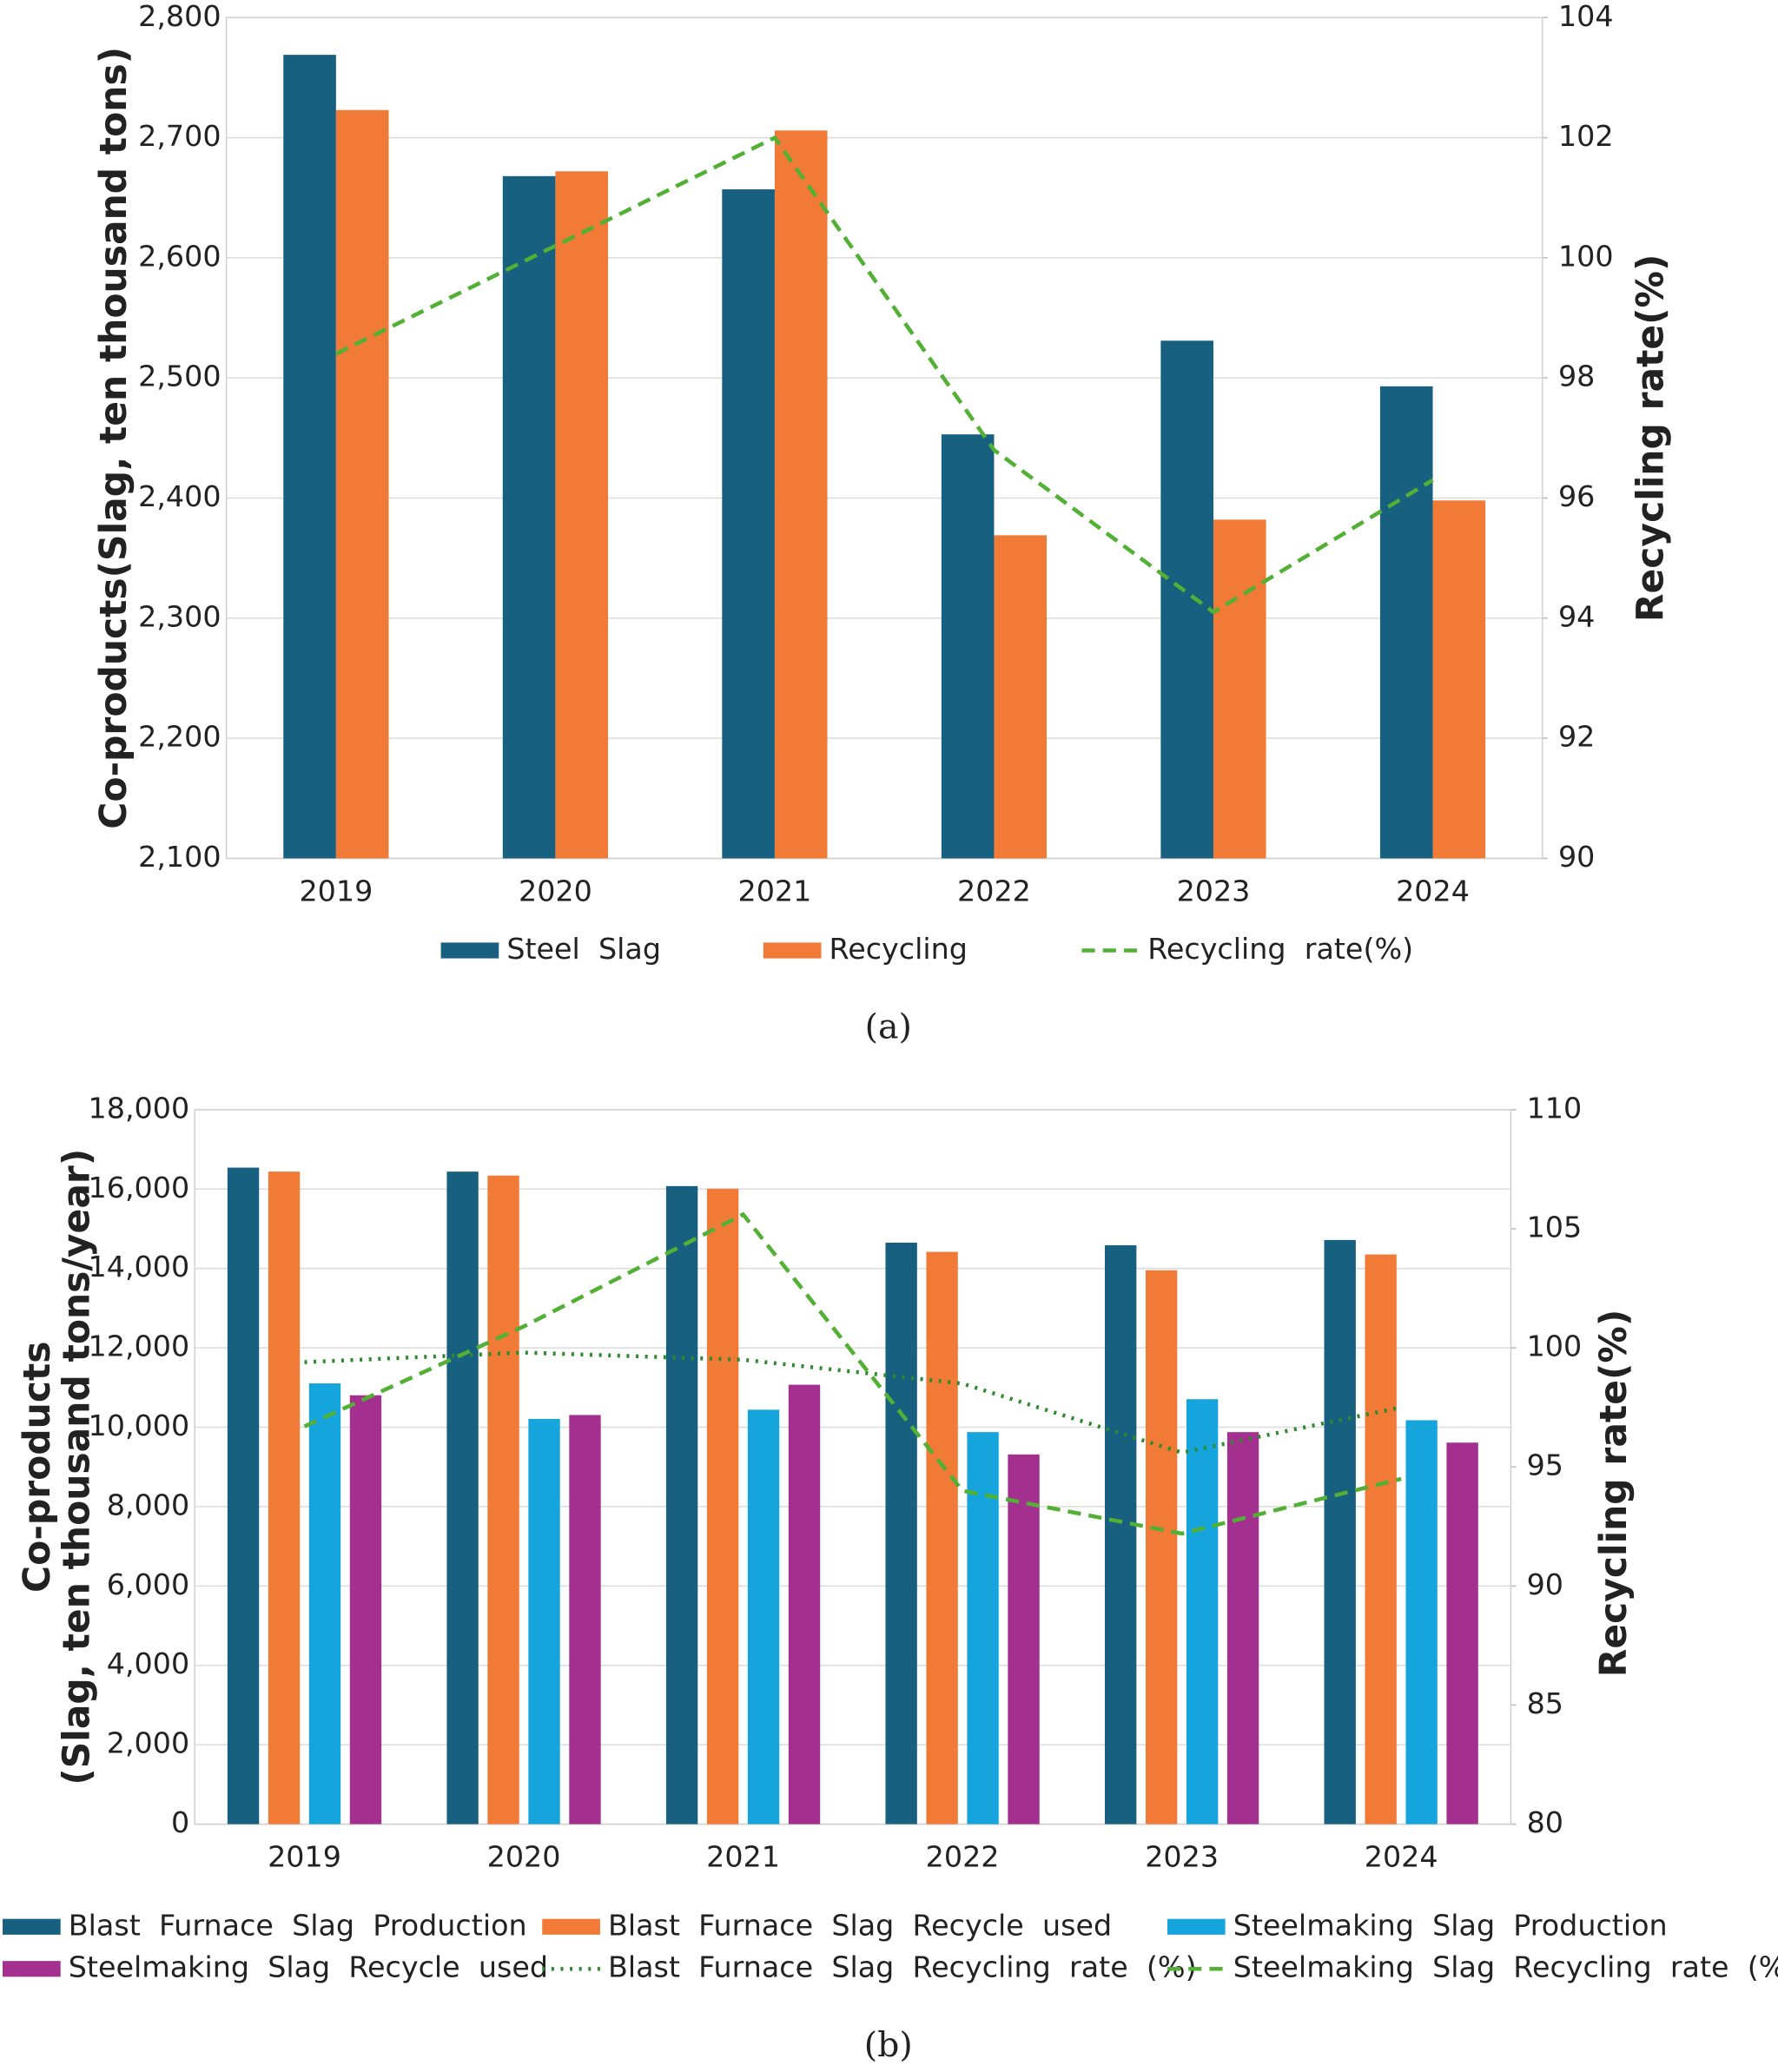 The height and width of the screenshot is (2072, 1778). Describe the element at coordinates (1576, 496) in the screenshot. I see `y2-tick-label: 96` at that location.